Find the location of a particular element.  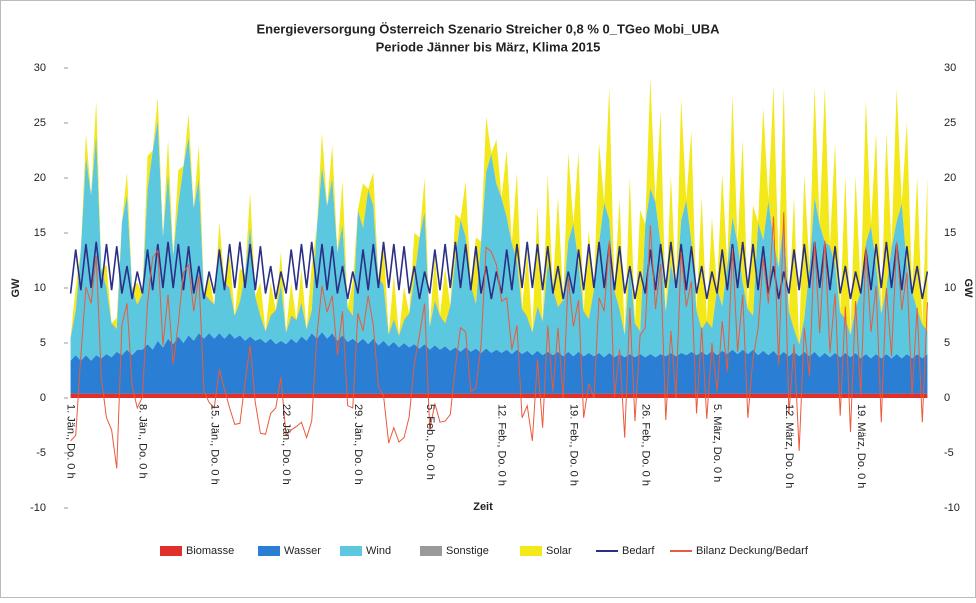

y-tick-label: 15 is located at coordinates (40, 233).